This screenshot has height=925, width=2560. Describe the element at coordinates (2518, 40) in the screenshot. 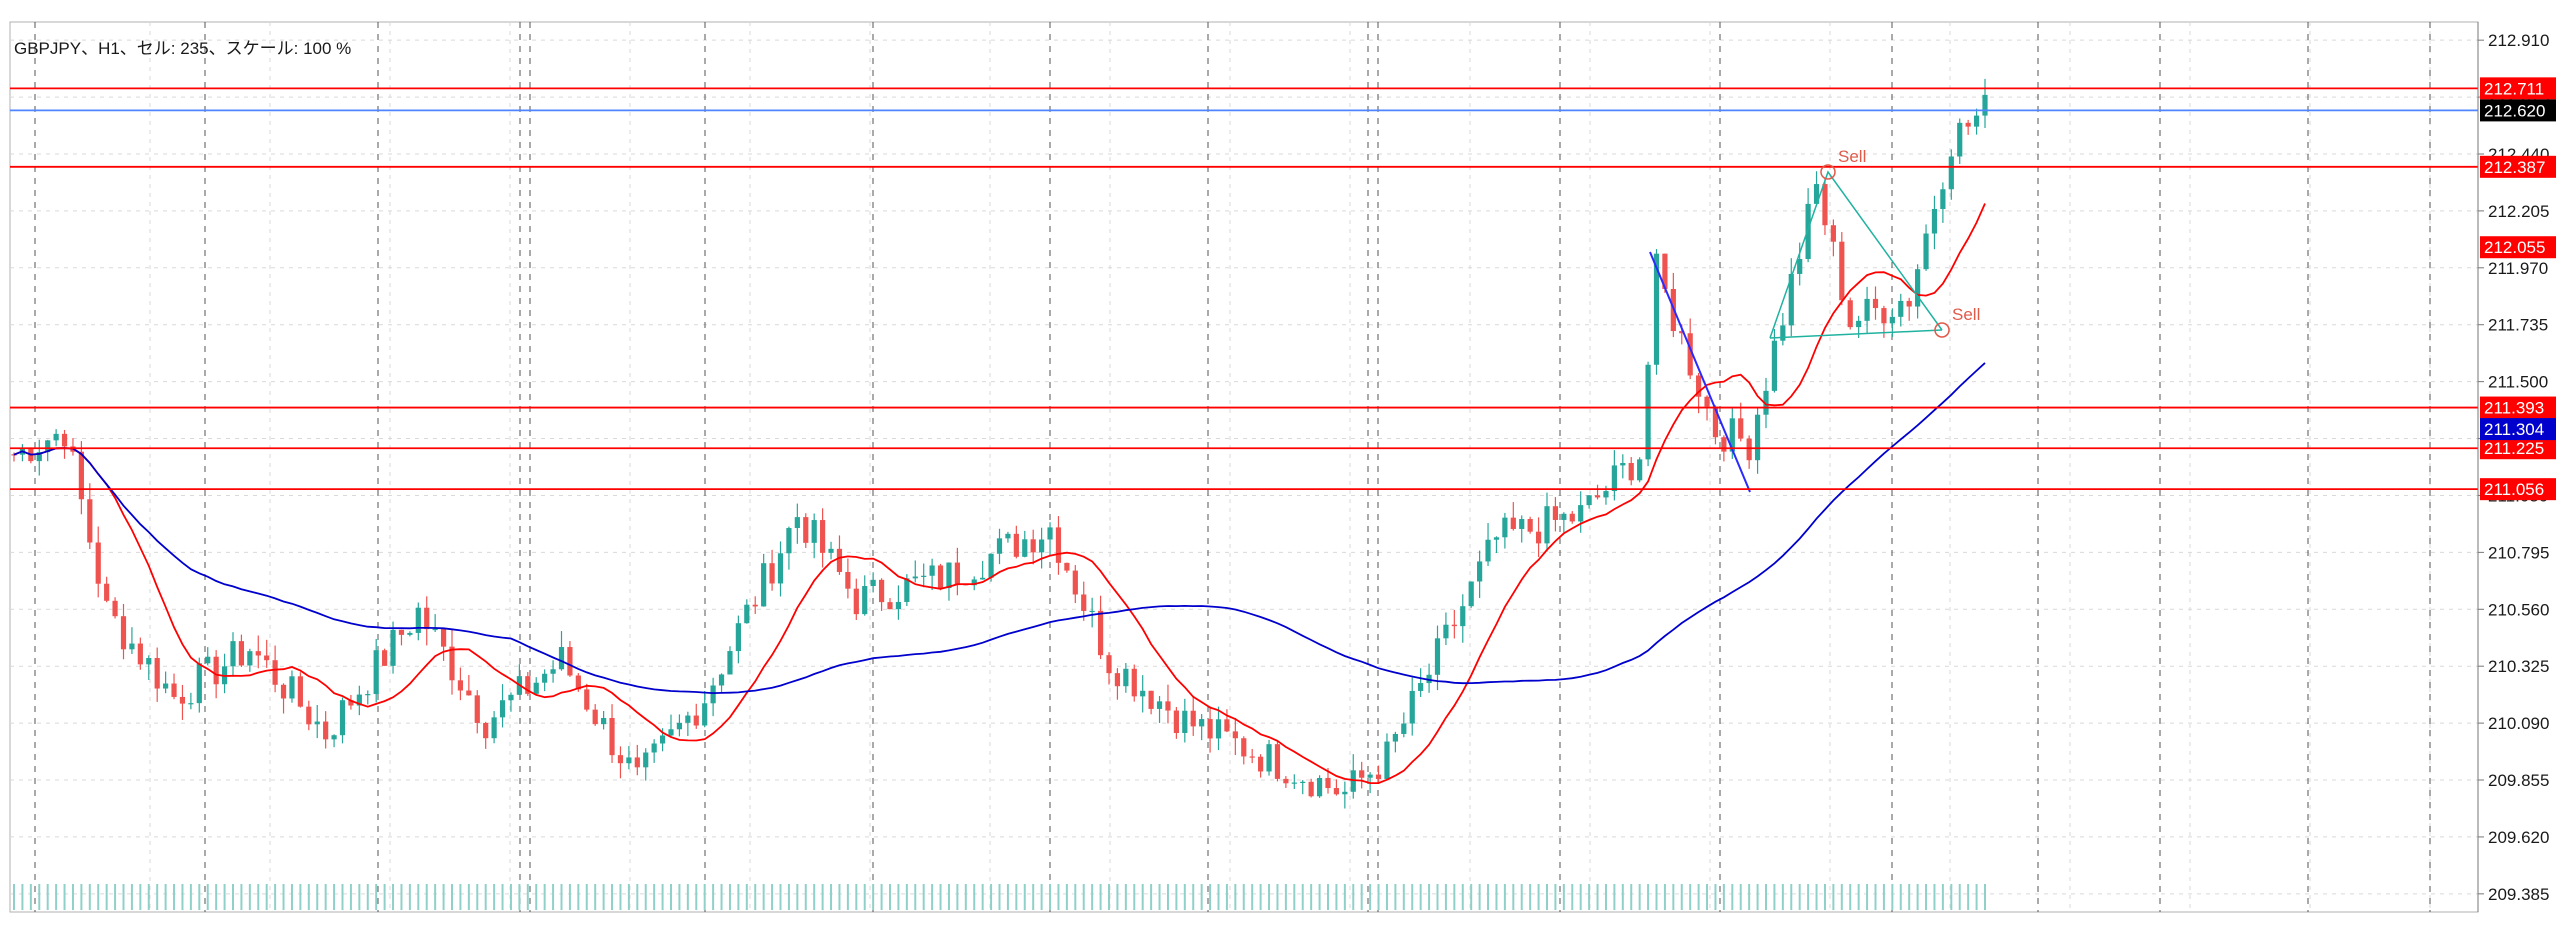

I see `y-tick-label: 212.910` at that location.